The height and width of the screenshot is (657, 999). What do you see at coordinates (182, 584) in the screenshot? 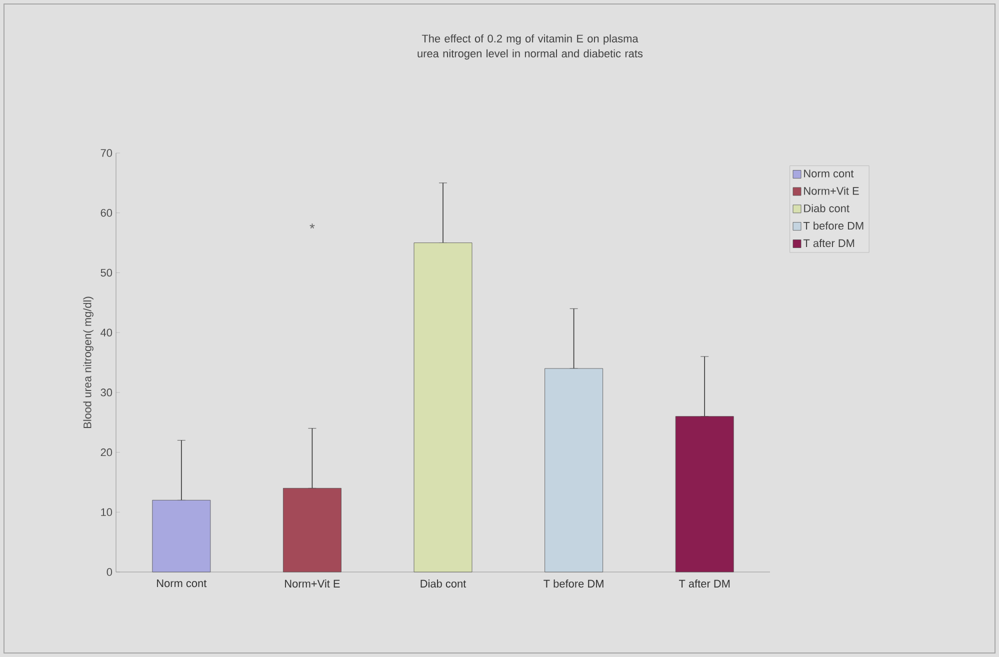
I see `x-tick-label: Norm cont` at bounding box center [182, 584].